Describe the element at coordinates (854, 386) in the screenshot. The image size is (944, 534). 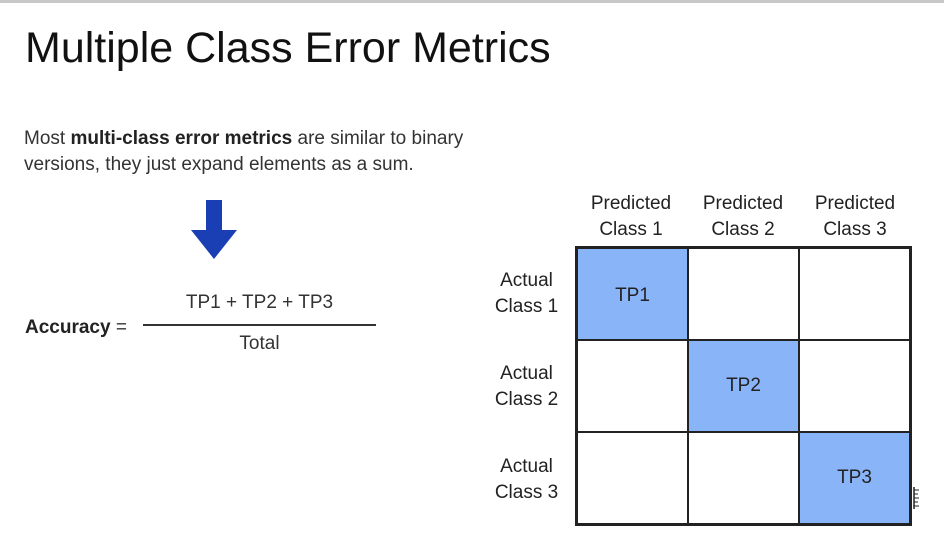
I see `matrix-cell-r2-c3` at that location.